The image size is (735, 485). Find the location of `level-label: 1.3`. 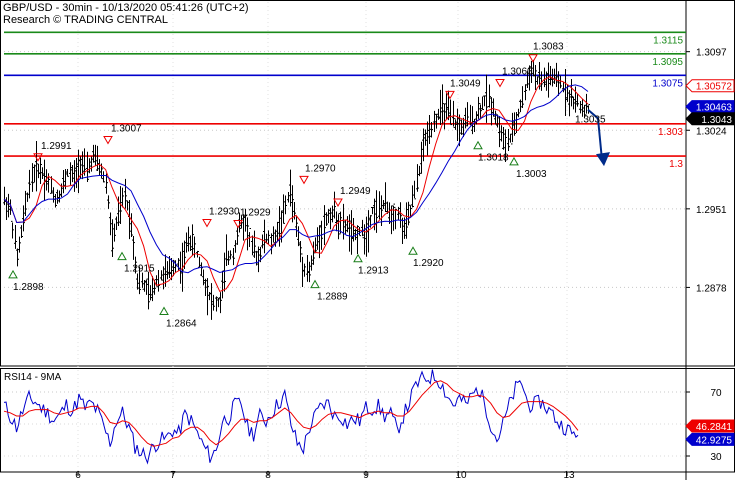

level-label: 1.3 is located at coordinates (676, 164).